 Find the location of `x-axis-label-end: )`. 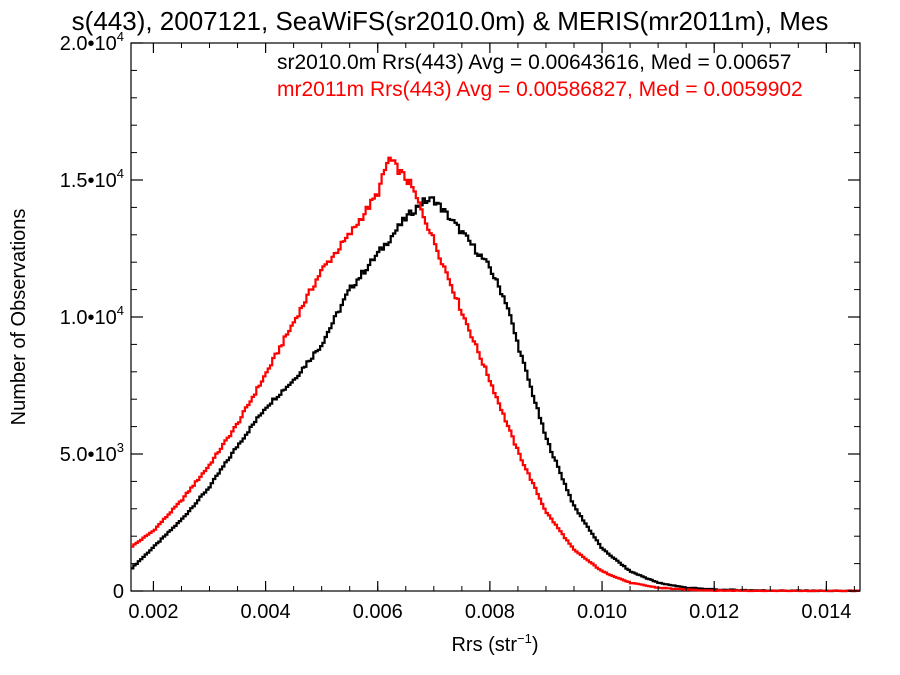

x-axis-label-end: ) is located at coordinates (535, 645).